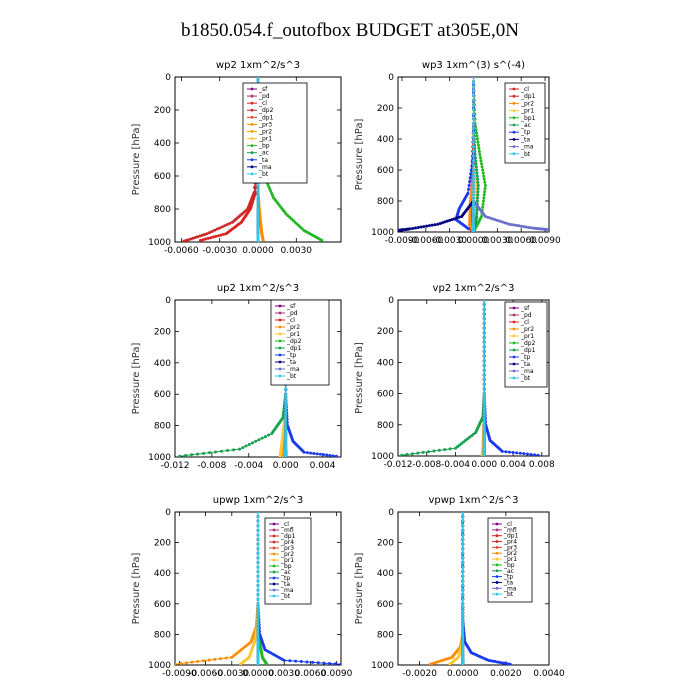 This screenshot has width=700, height=700. Describe the element at coordinates (323, 466) in the screenshot. I see `x-tick-label: 0.004` at that location.